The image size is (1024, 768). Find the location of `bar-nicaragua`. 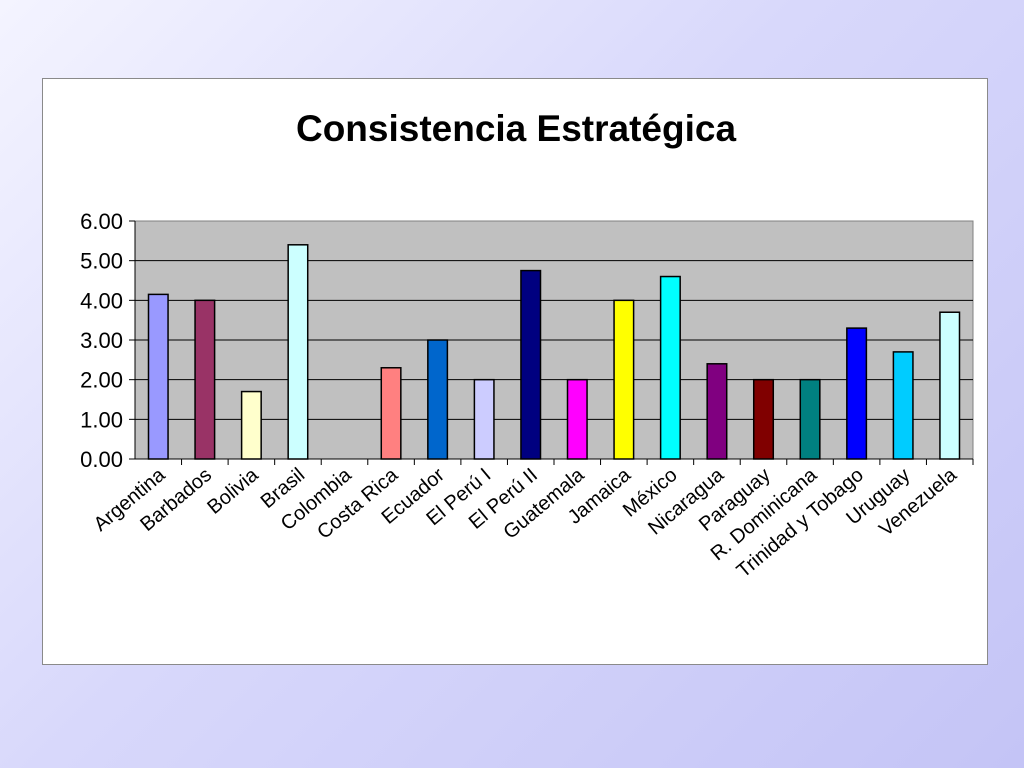

bar-nicaragua is located at coordinates (717, 411).